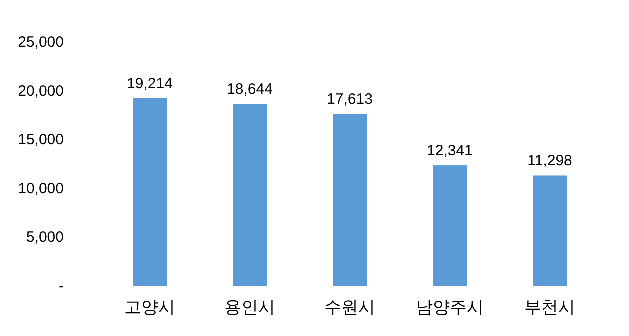 This screenshot has height=336, width=629. Describe the element at coordinates (550, 307) in the screenshot. I see `x-tick-label: 부천시` at that location.